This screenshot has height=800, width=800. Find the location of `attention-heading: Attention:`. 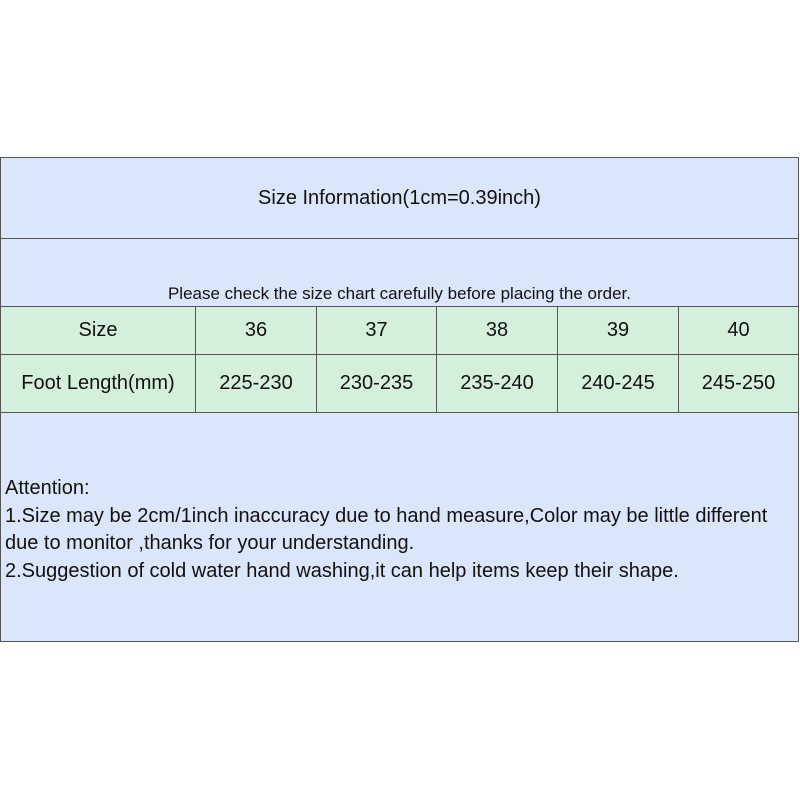

attention-heading: Attention: is located at coordinates (47, 488).